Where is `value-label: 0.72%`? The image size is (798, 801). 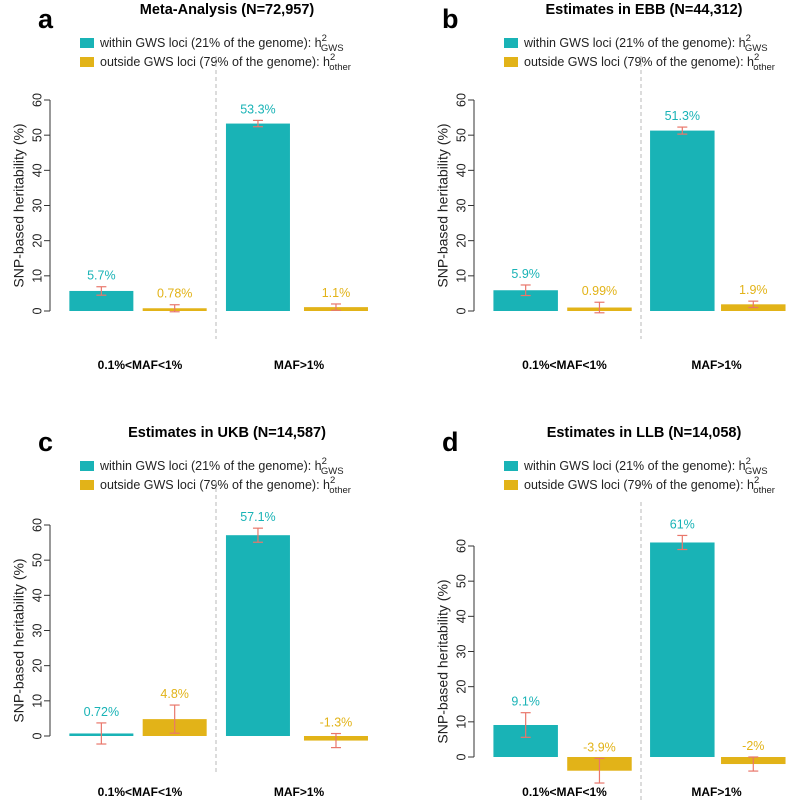
value-label: 0.72% is located at coordinates (101, 712).